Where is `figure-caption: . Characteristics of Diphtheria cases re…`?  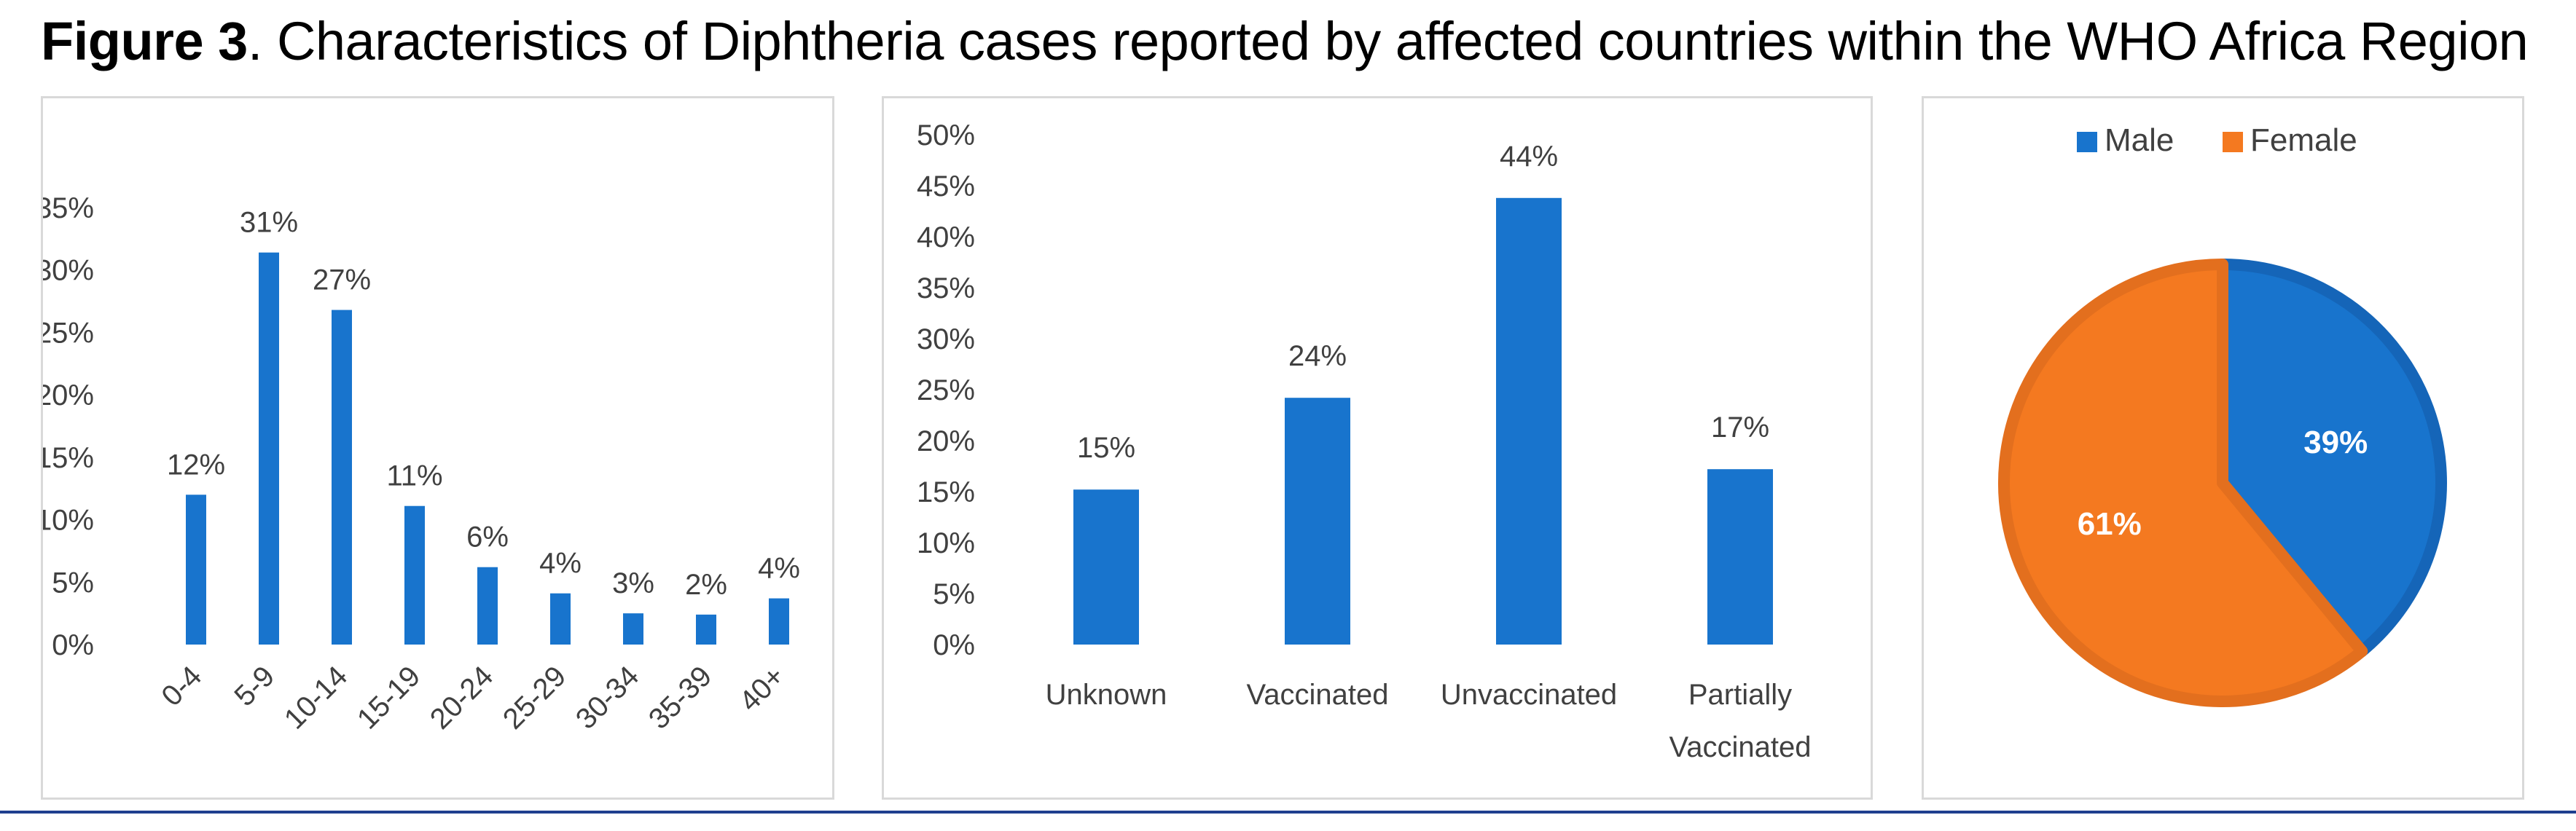
figure-caption: . Characteristics of Diphtheria cases re… is located at coordinates (1388, 41).